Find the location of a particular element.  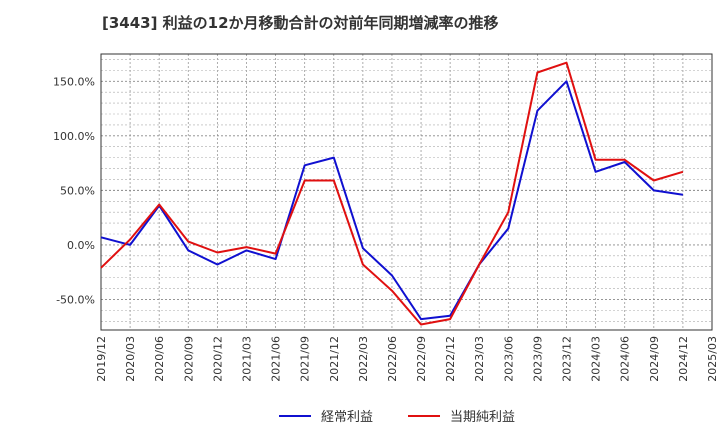

x-tick-label: 2020/12 is located at coordinates (217, 359).